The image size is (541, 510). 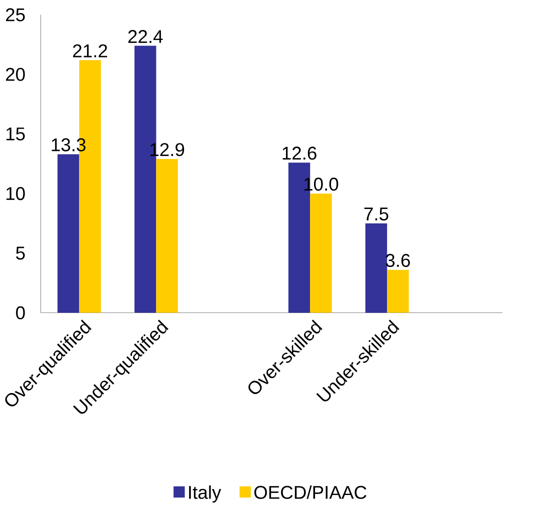 I want to click on legend-label: OECD/PIAAC, so click(x=310, y=492).